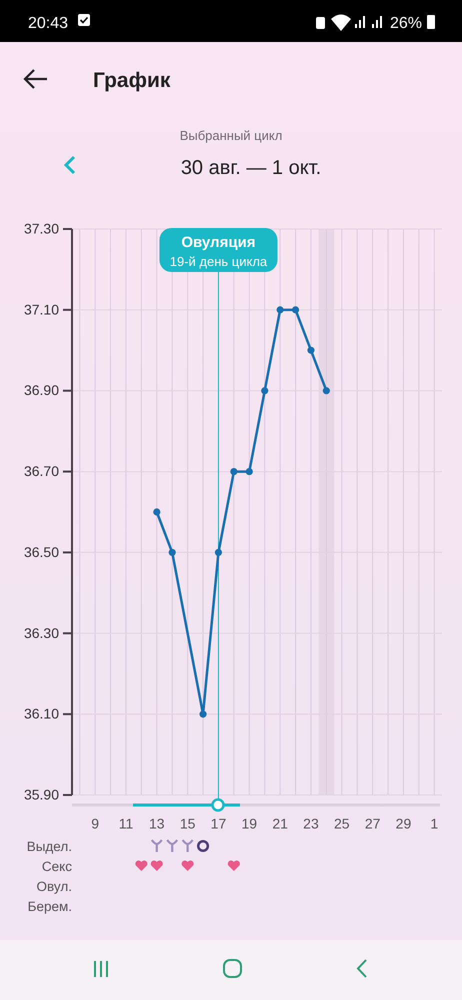 The width and height of the screenshot is (462, 1000). What do you see at coordinates (219, 261) in the screenshot?
I see `annotation: 19-й день цикла` at bounding box center [219, 261].